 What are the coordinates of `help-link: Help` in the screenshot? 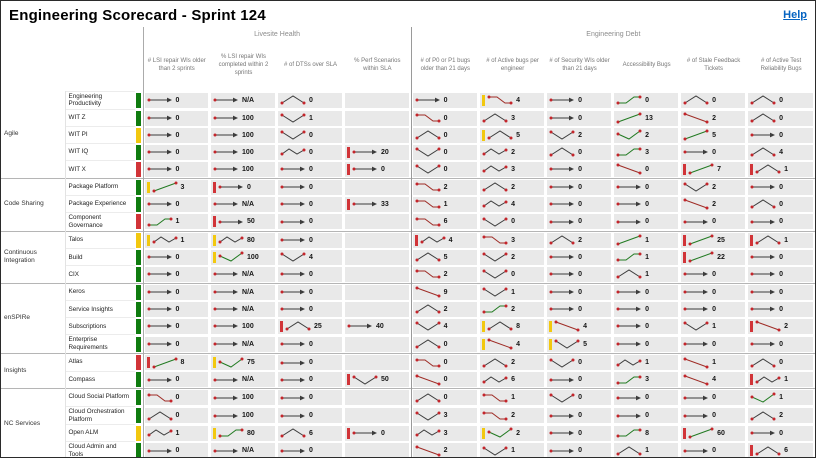 It's located at (795, 15).